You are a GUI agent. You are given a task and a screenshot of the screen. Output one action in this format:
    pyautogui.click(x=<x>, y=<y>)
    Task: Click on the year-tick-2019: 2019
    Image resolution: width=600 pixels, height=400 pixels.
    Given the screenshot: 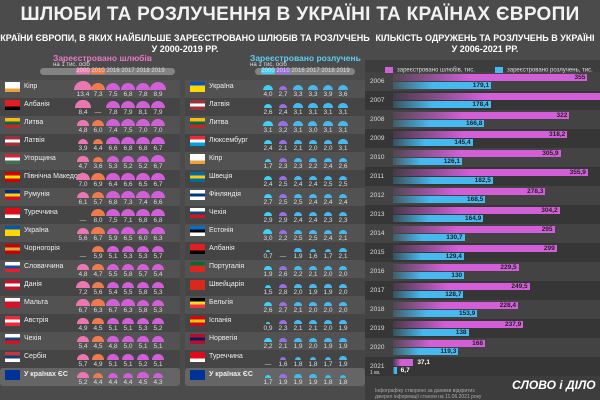 What is the action you would take?
    pyautogui.click(x=343, y=71)
    